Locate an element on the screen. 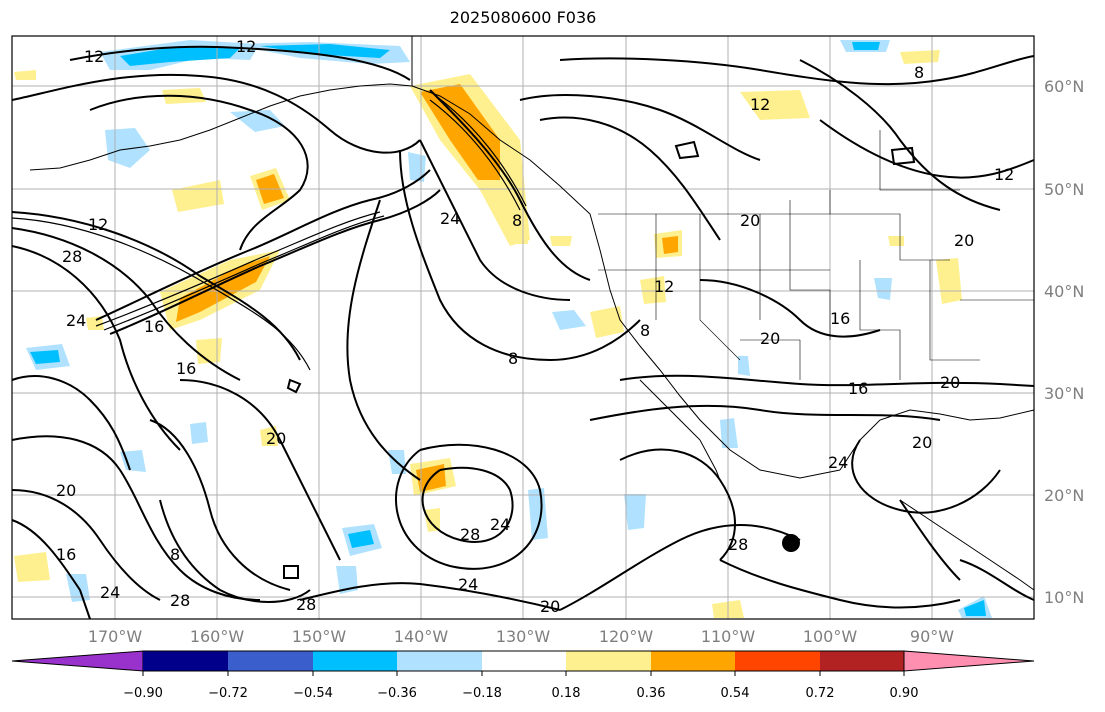 The width and height of the screenshot is (1105, 712). colorbar-tick-label: −0.72 is located at coordinates (228, 693).